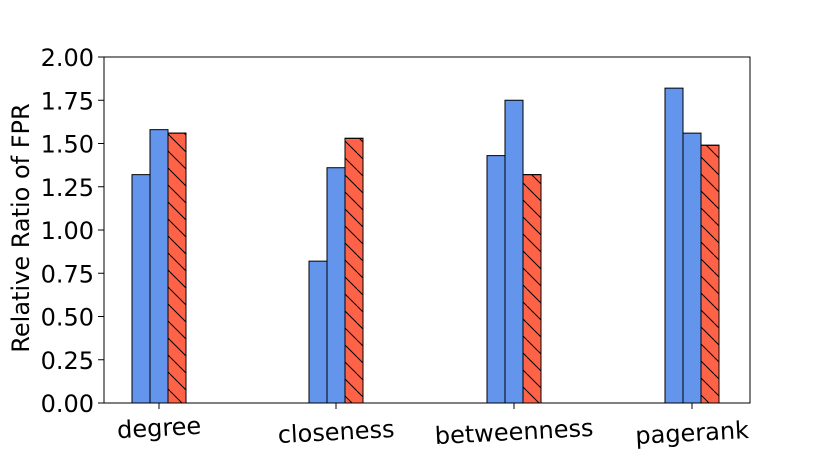 The height and width of the screenshot is (453, 830). What do you see at coordinates (336, 432) in the screenshot?
I see `x-tick-label-closeness: closeness` at bounding box center [336, 432].